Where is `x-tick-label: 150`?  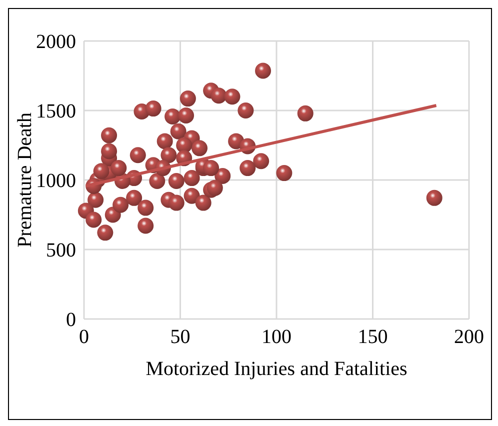
x-tick-label: 150 is located at coordinates (373, 337).